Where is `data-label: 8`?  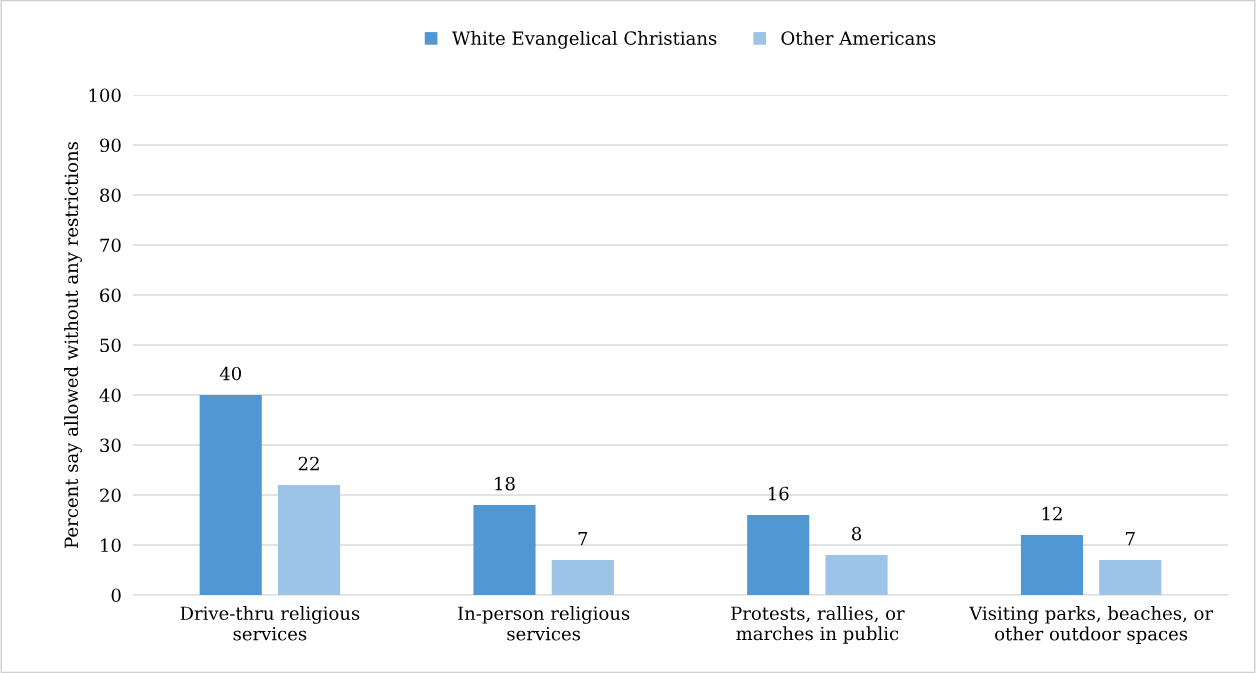 data-label: 8 is located at coordinates (856, 533).